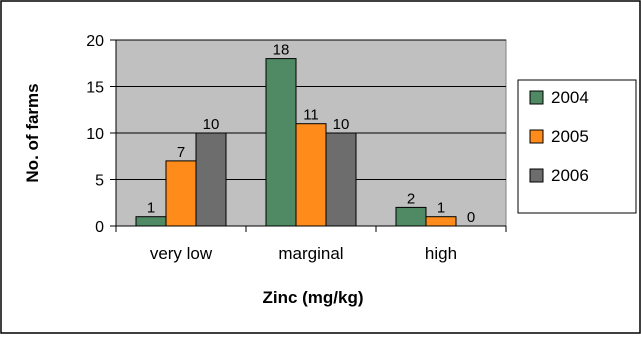  Describe the element at coordinates (181, 152) in the screenshot. I see `data-label: 7` at that location.